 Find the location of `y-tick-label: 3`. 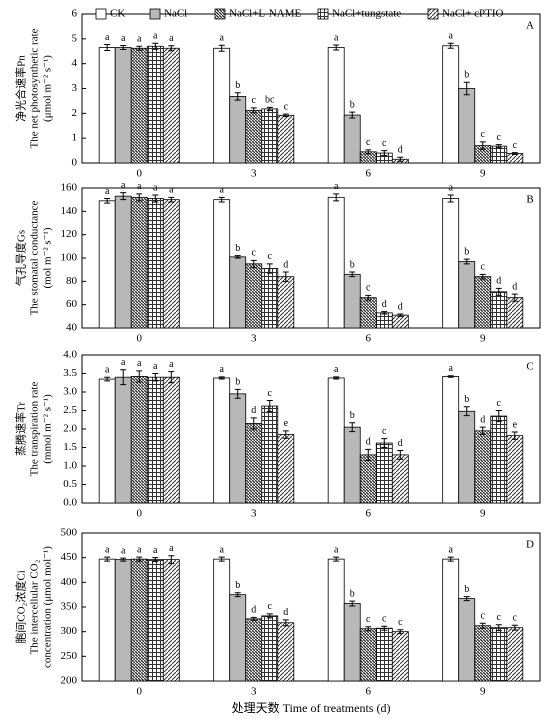

y-tick-label: 3 is located at coordinates (75, 88).